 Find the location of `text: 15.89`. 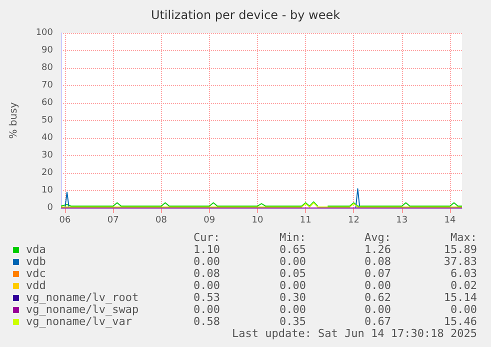

text: 15.89 is located at coordinates (461, 249).